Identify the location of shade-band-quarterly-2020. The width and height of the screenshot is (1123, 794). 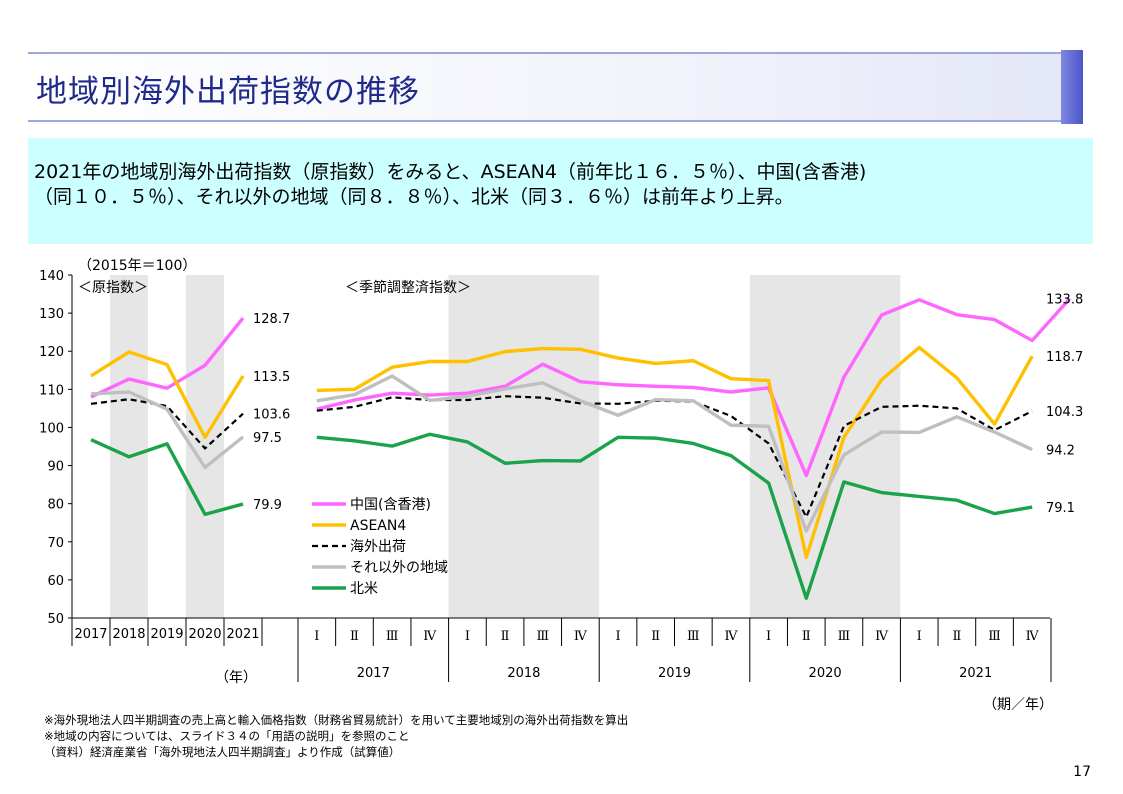
(825, 446).